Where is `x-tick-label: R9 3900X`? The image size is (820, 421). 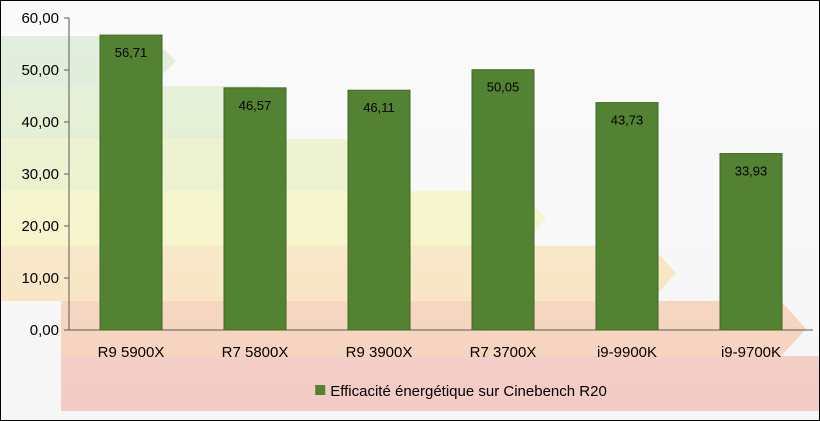
x-tick-label: R9 3900X is located at coordinates (379, 352).